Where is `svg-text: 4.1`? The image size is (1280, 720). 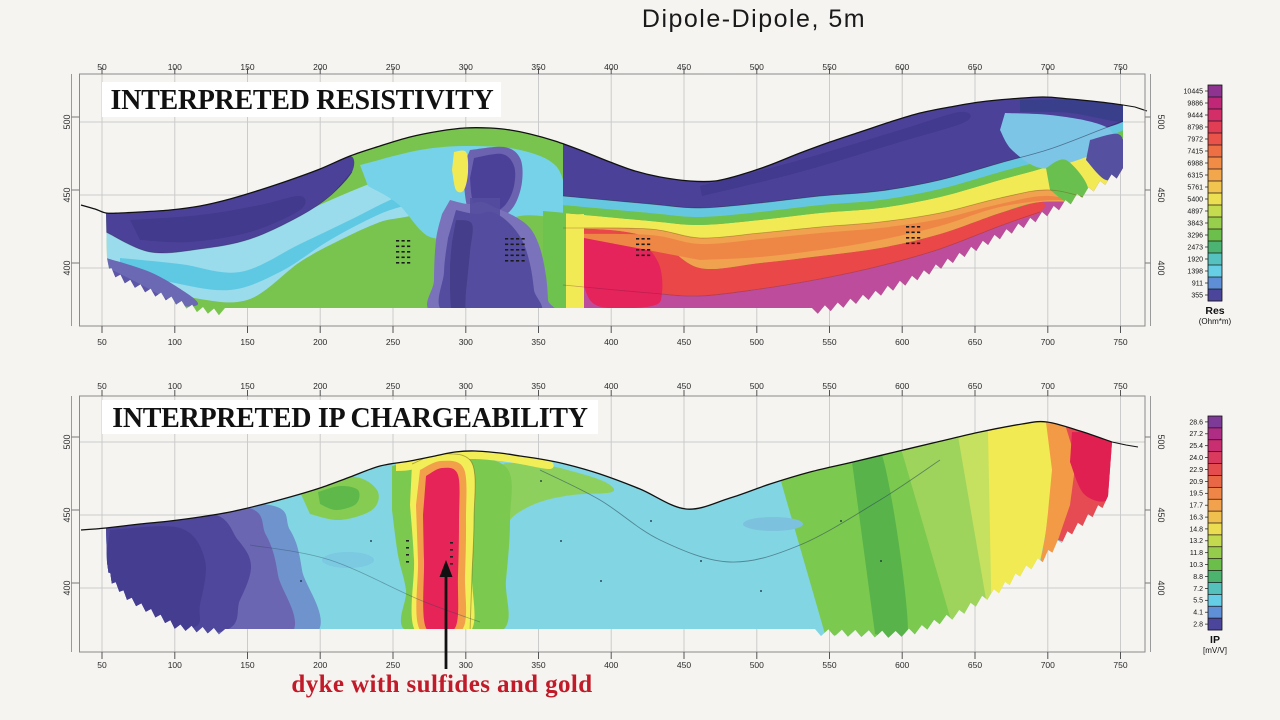
svg-text: 4.1 is located at coordinates (1198, 613).